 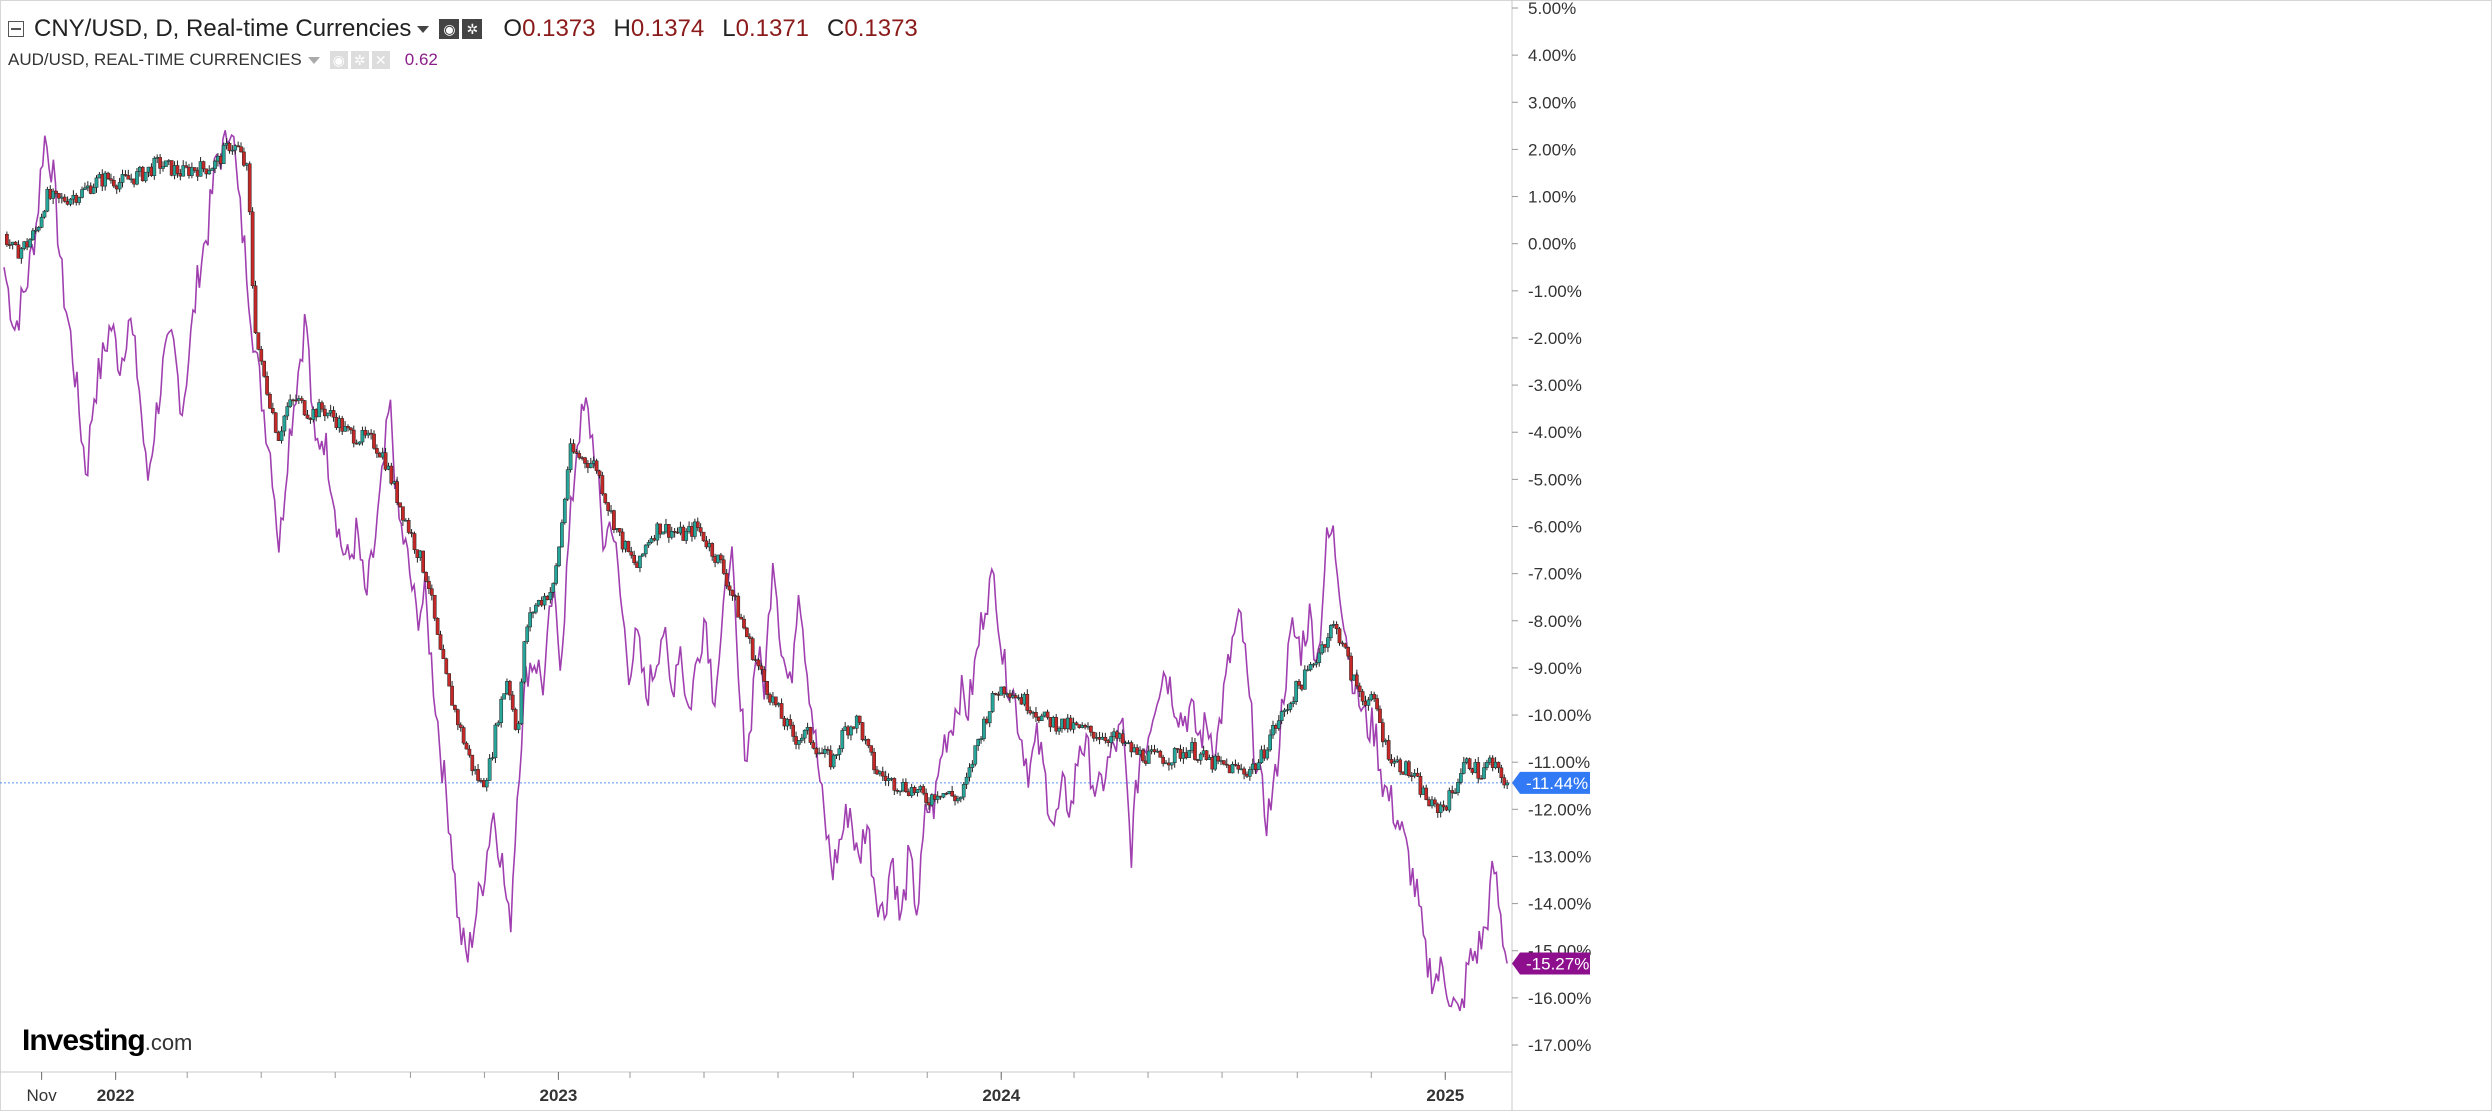 I want to click on main-symbol-label: CNY/USD, D, Real-time Currencies, so click(x=223, y=28).